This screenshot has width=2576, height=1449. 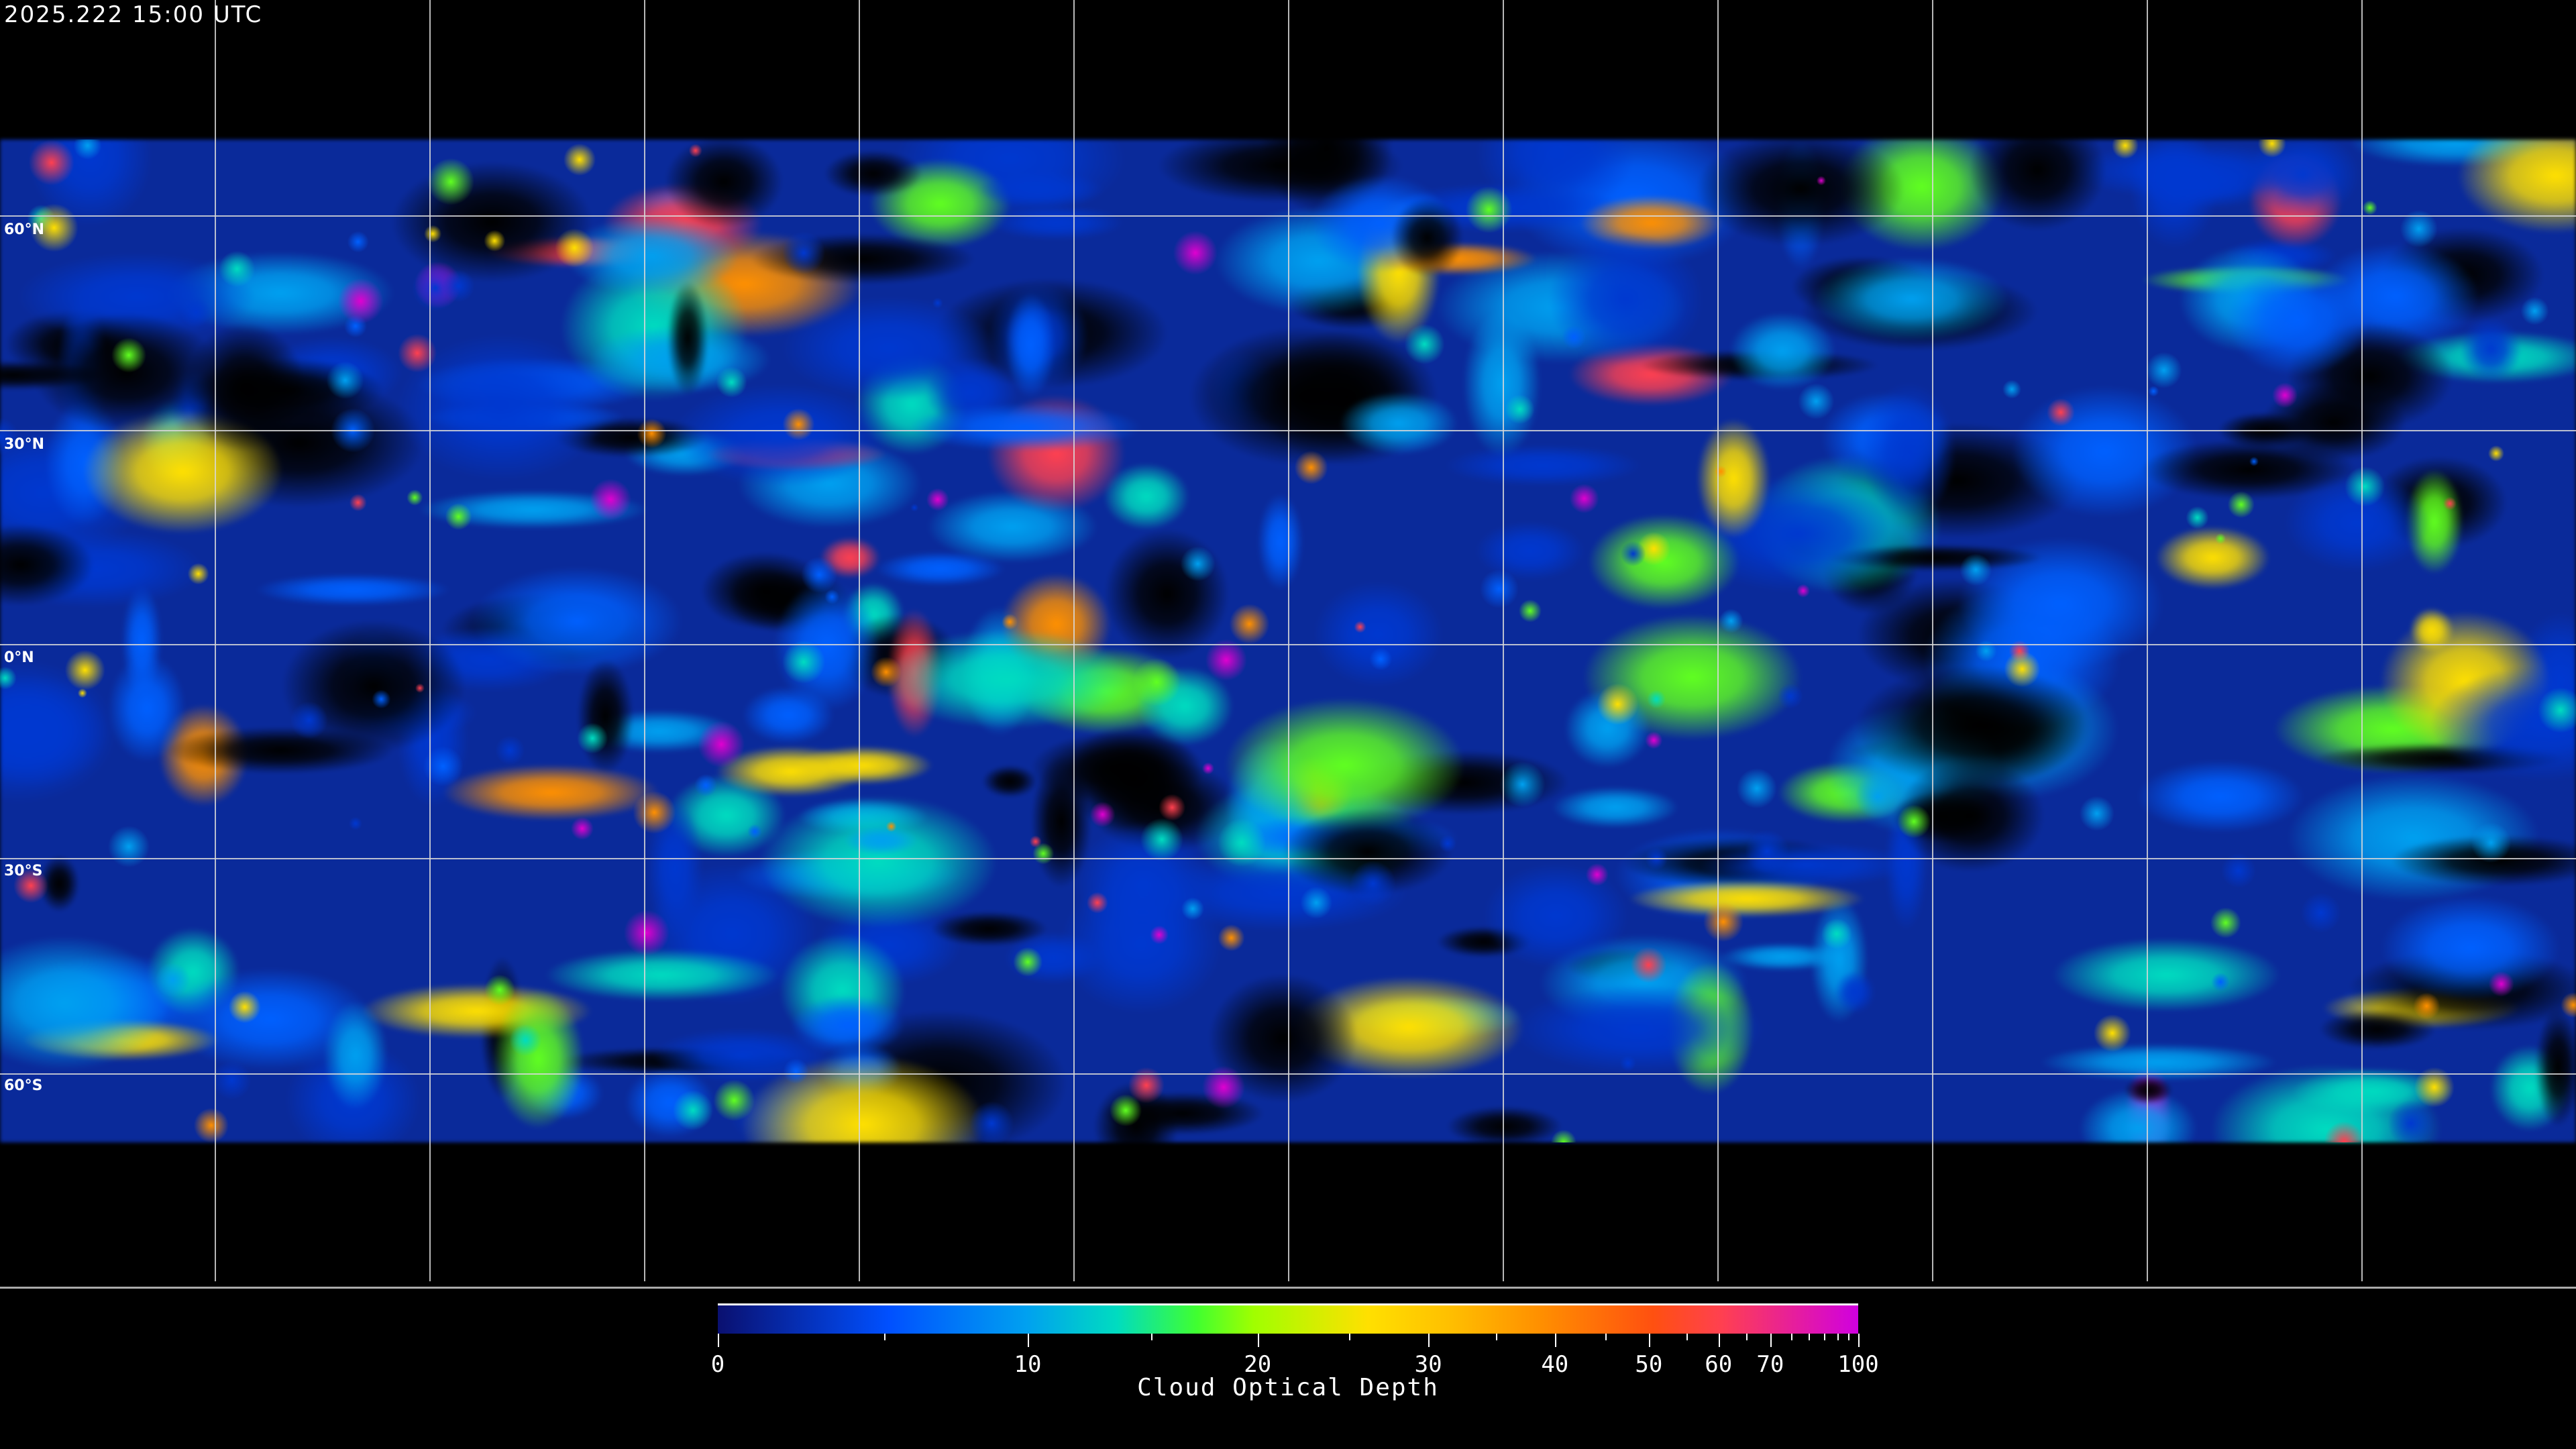 I want to click on lat-label-60n: 60°N, so click(x=24, y=229).